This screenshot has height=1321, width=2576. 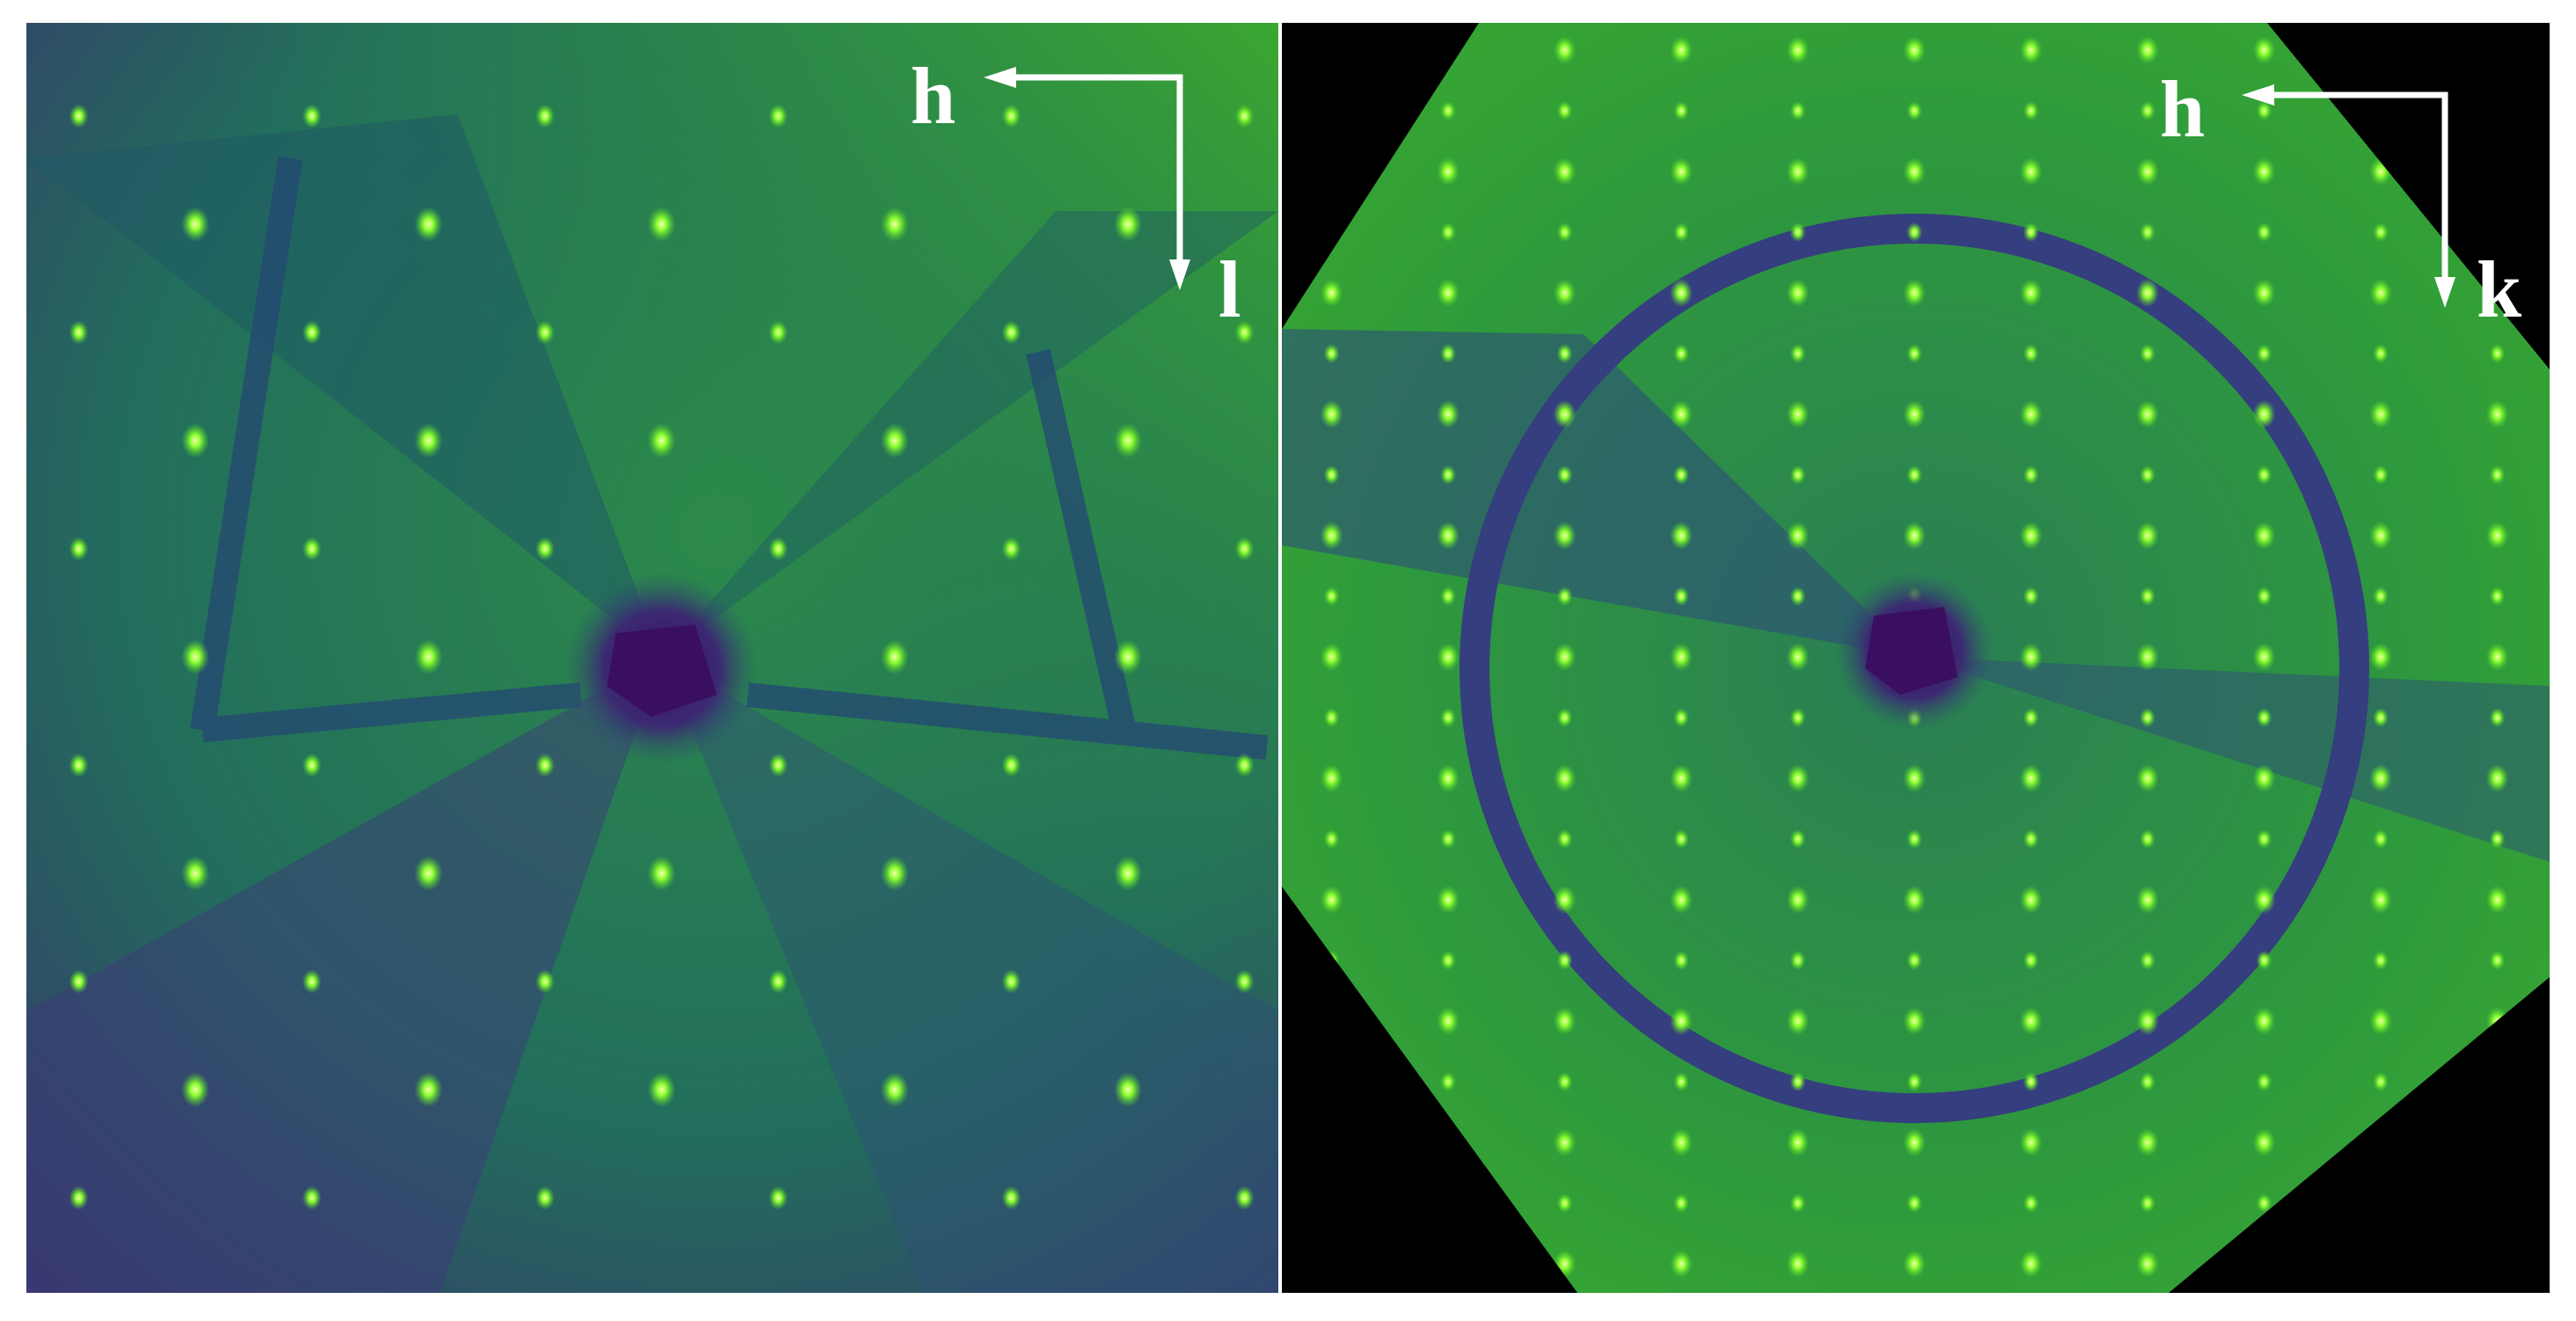 I want to click on beamstop-core, so click(x=662, y=670).